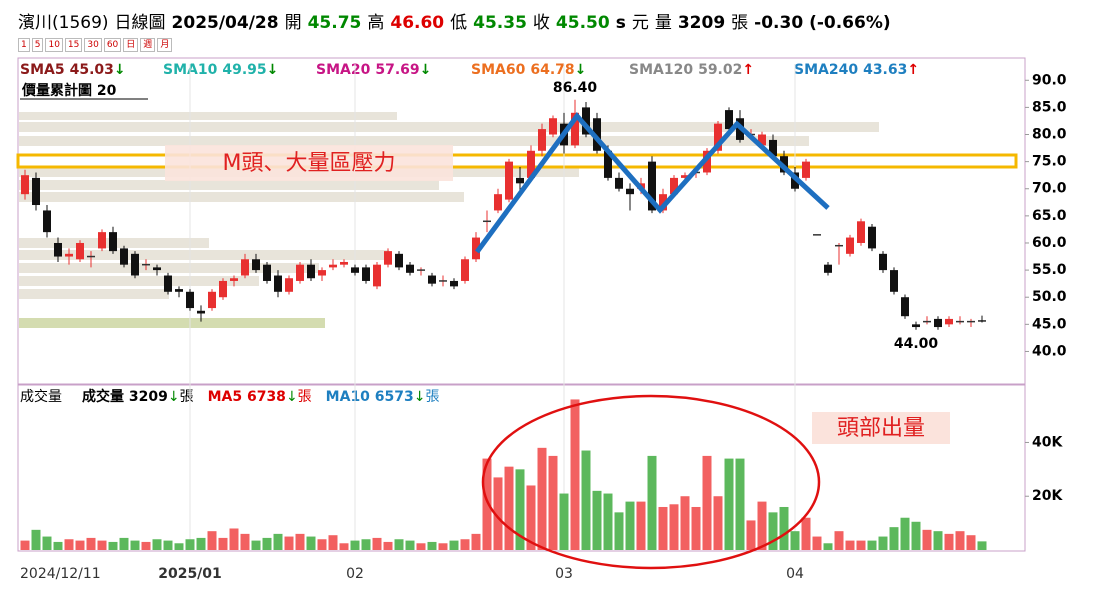  What do you see at coordinates (663, 23) in the screenshot?
I see `header-item: 量` at bounding box center [663, 23].